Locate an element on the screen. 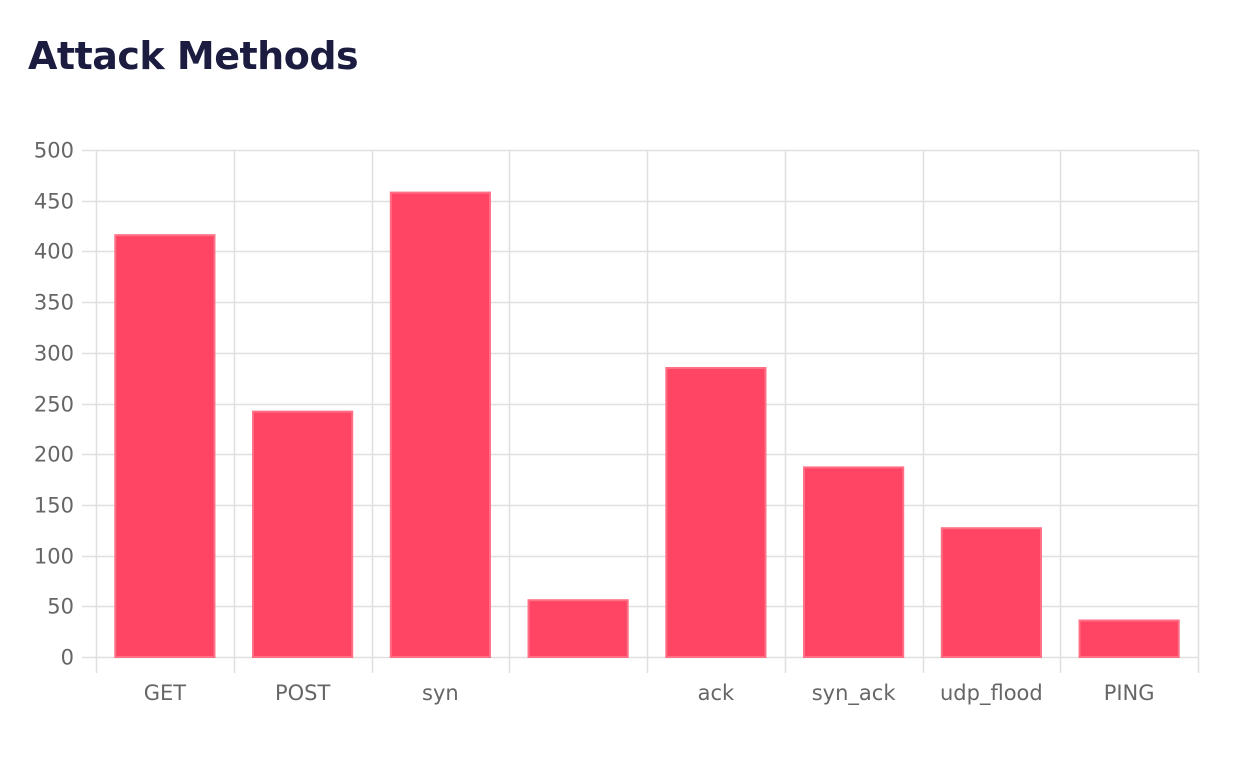 The height and width of the screenshot is (776, 1244). y-tick-label: 0 is located at coordinates (67, 658).